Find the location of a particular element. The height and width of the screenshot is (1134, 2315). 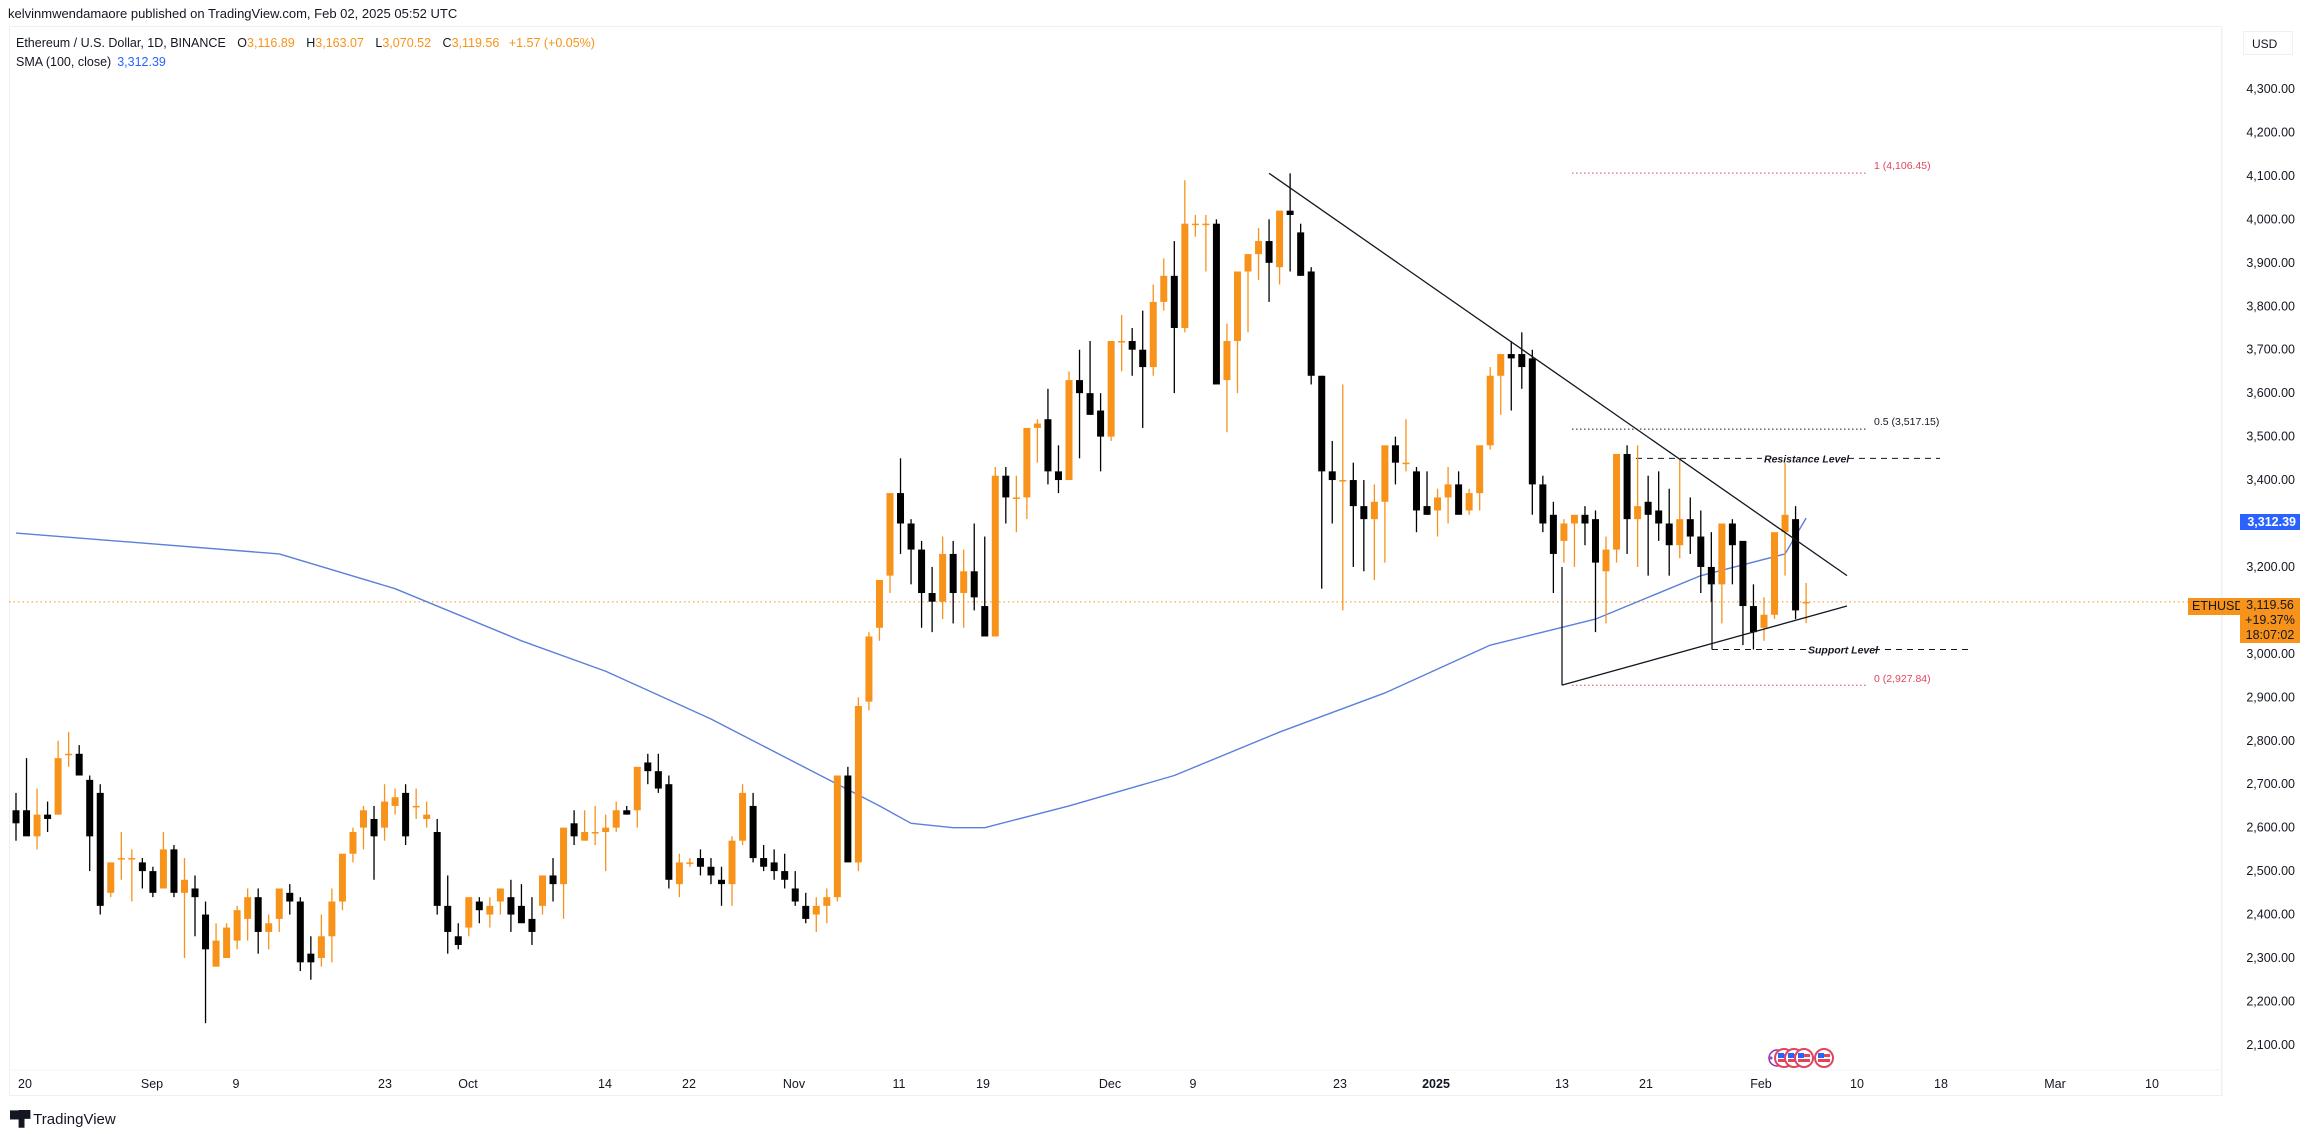

us-flag-event-icons is located at coordinates (1799, 1058).